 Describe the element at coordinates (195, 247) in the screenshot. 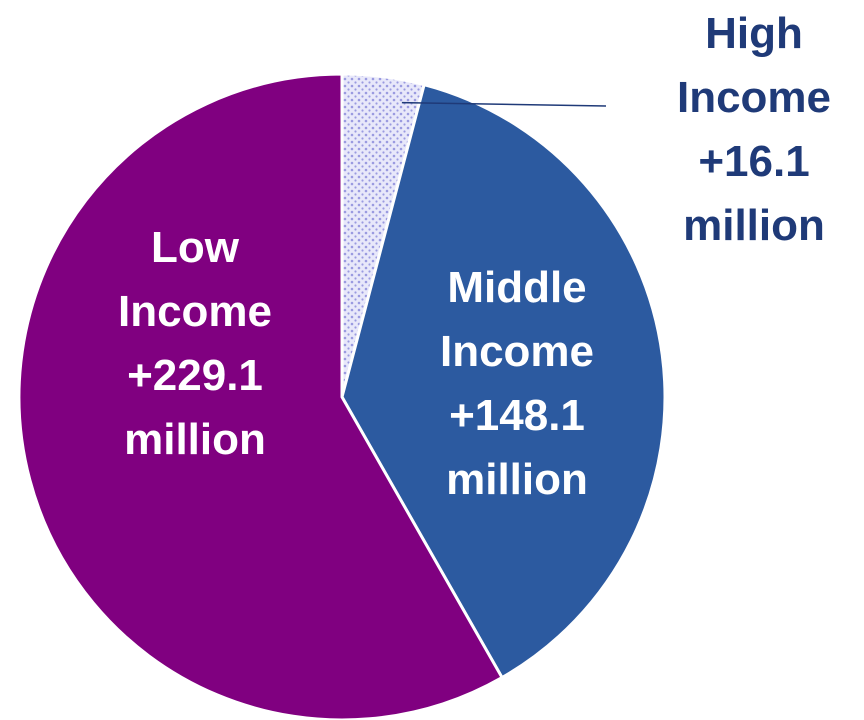

I see `slice-label-line: Low` at that location.